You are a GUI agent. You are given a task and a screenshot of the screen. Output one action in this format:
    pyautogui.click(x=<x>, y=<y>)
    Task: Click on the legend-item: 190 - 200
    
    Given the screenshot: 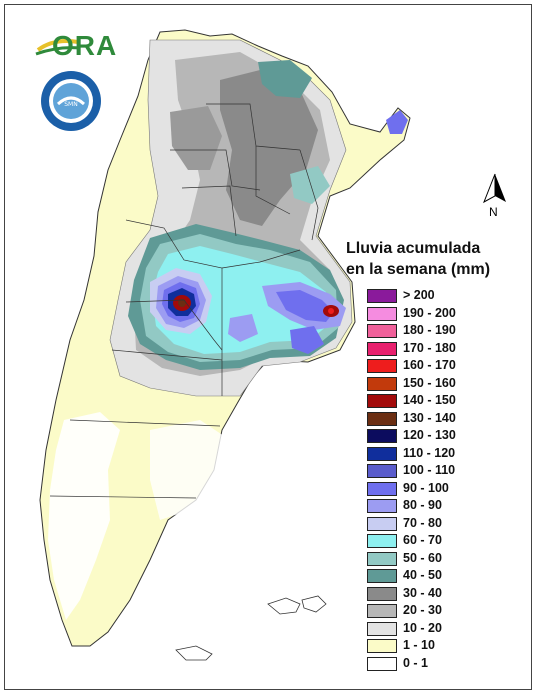 What is the action you would take?
    pyautogui.click(x=447, y=313)
    